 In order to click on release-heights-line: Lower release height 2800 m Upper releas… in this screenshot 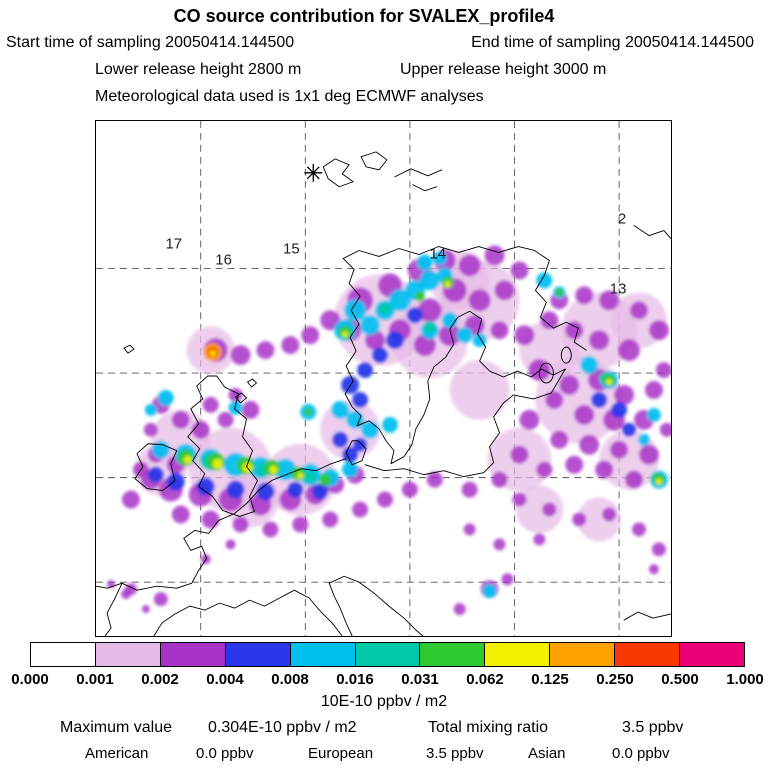, I will do `click(384, 71)`.